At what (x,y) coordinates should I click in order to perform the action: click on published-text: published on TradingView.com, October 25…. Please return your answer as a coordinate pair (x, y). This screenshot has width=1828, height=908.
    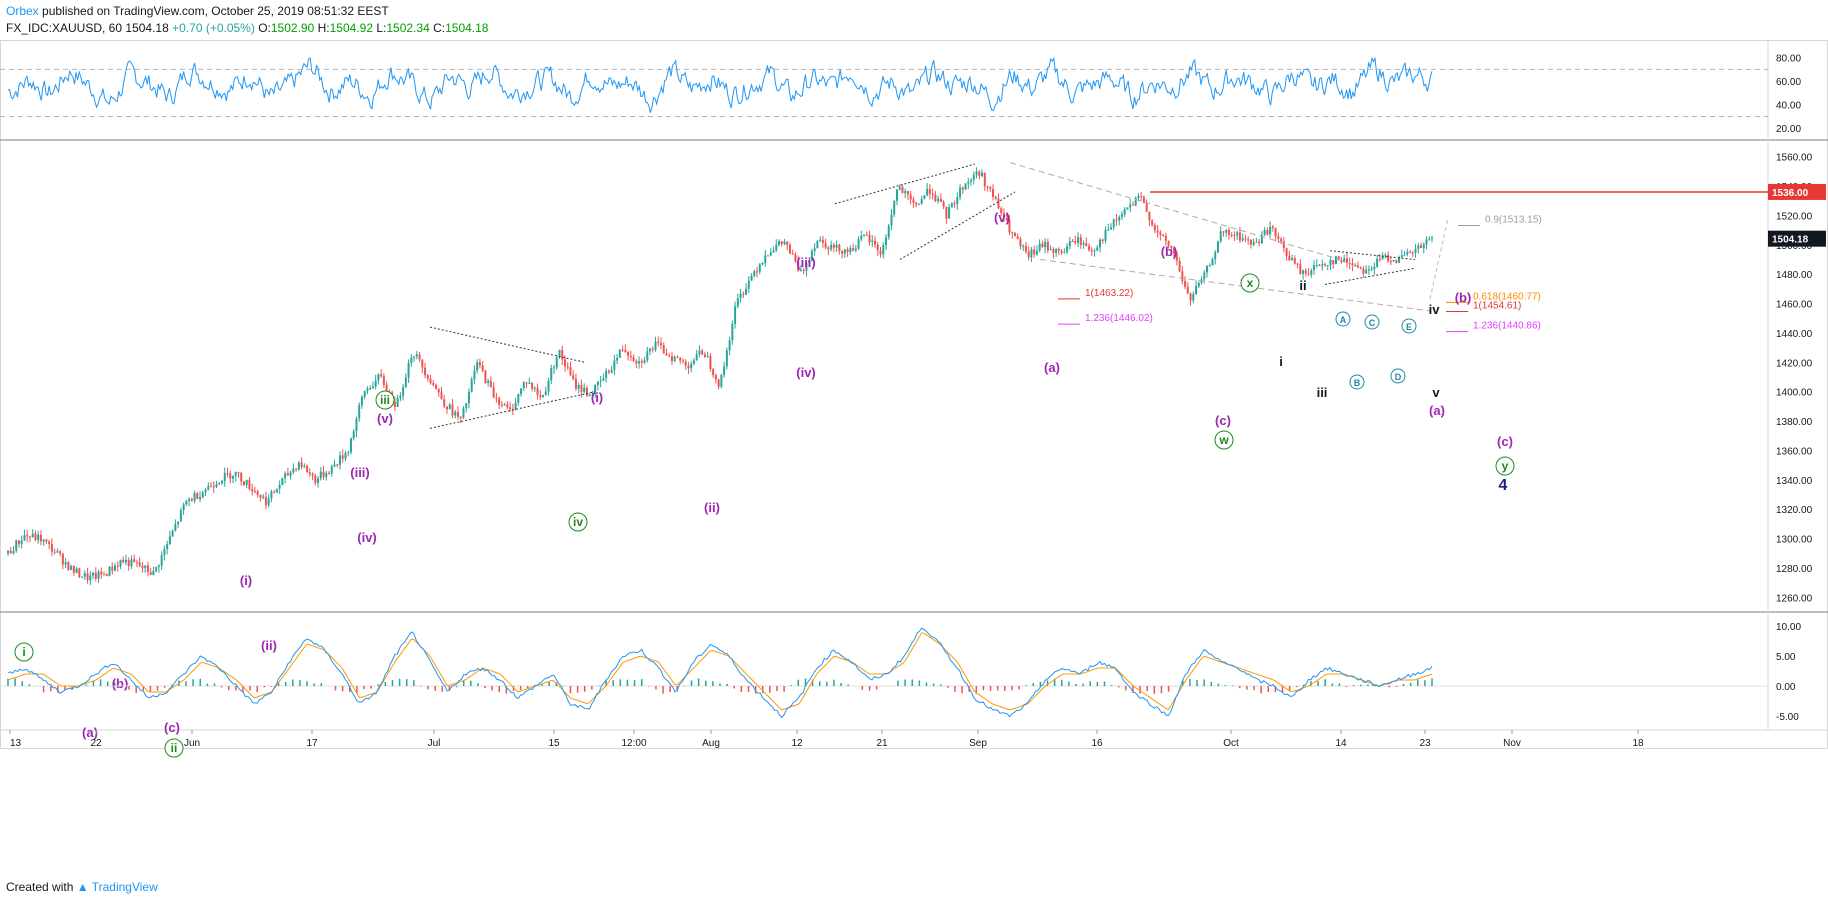
    Looking at the image, I should click on (213, 11).